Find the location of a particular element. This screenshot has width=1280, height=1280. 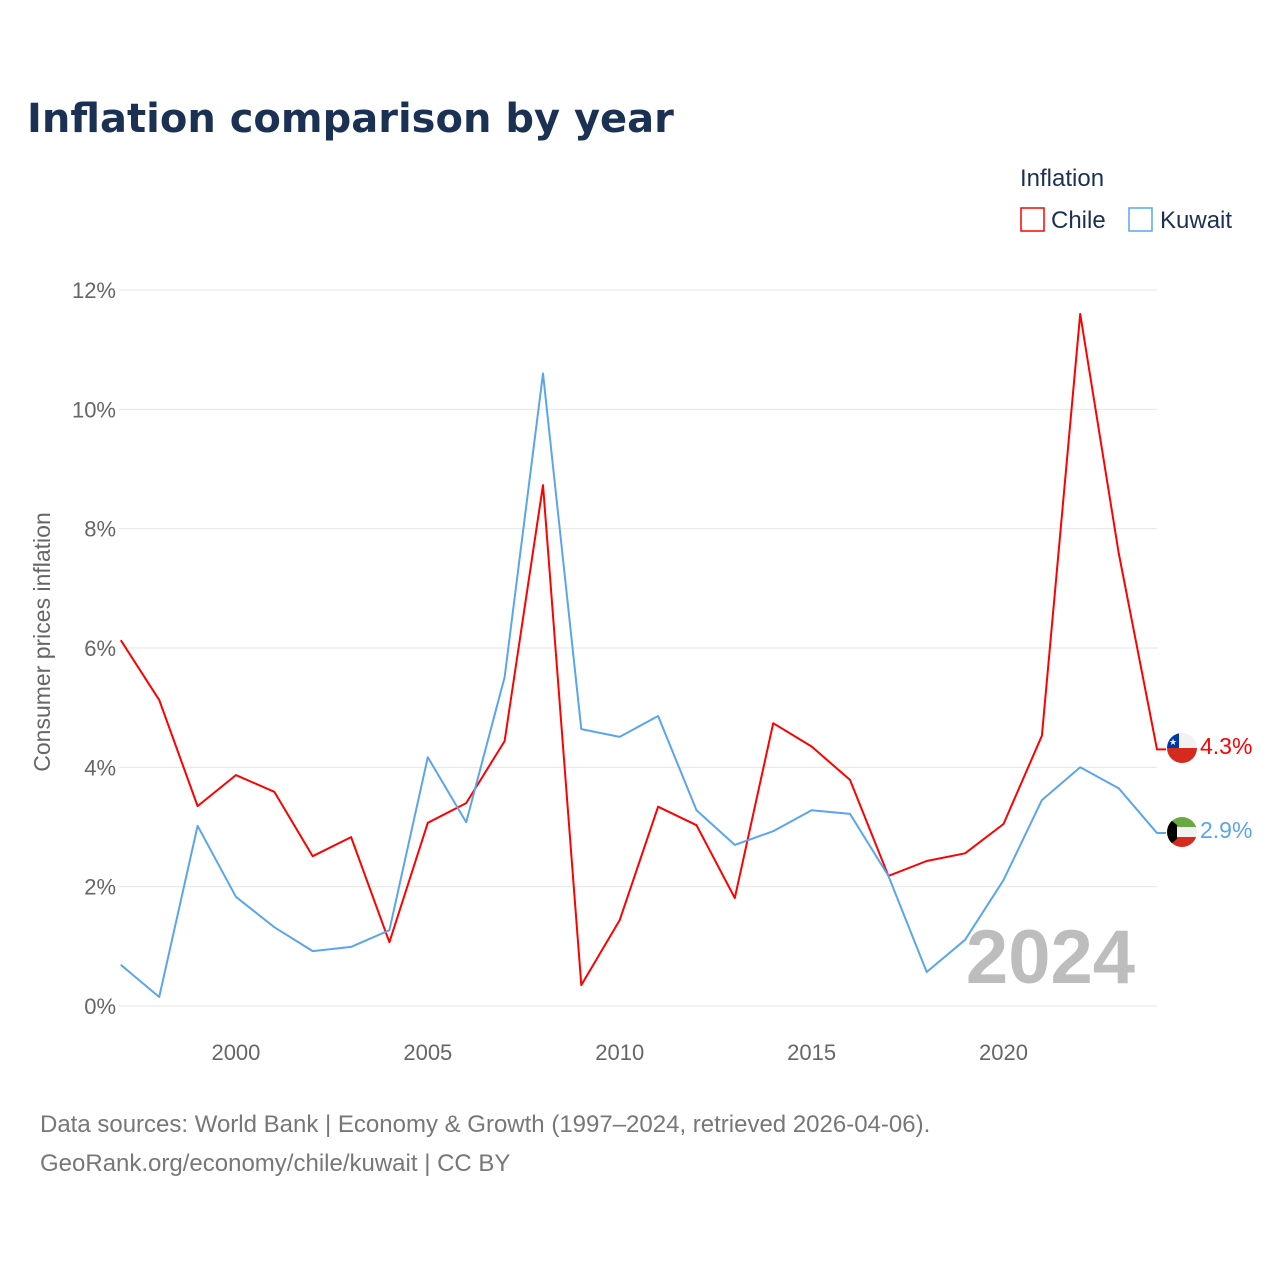

legend-item-chile: Chile is located at coordinates (1063, 220).